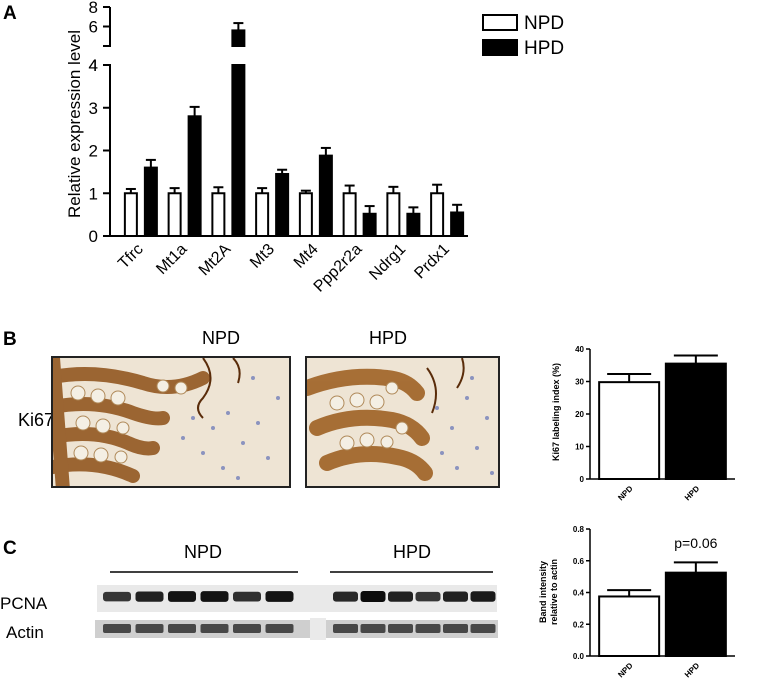 The image size is (778, 682). I want to click on legend-swatch-hpd, so click(500, 47).